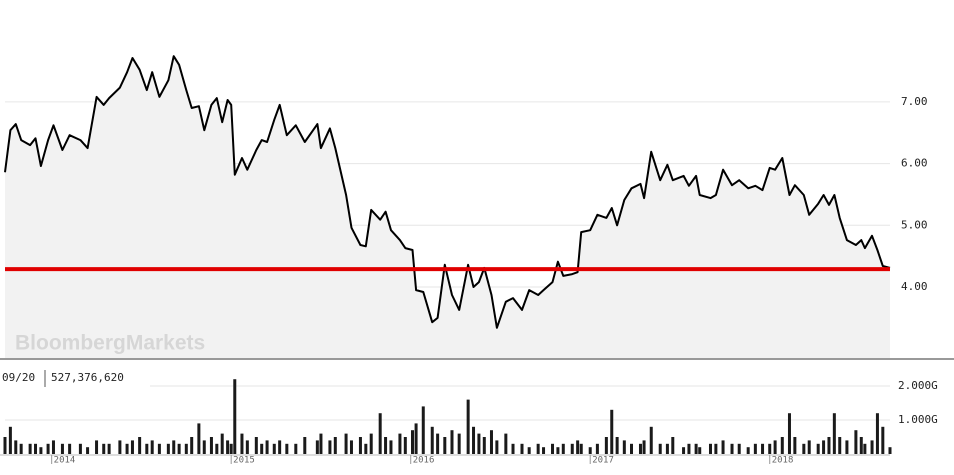 The image size is (954, 475). Describe the element at coordinates (783, 461) in the screenshot. I see `x-tick-label: 2018` at that location.